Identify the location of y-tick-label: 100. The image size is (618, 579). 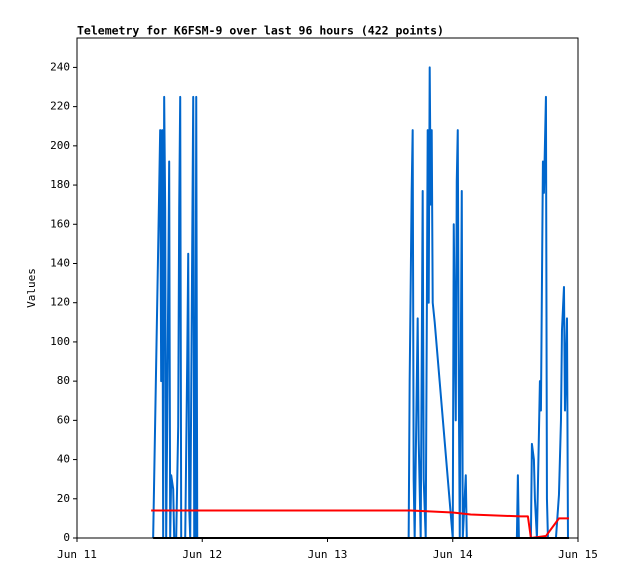
(60, 341).